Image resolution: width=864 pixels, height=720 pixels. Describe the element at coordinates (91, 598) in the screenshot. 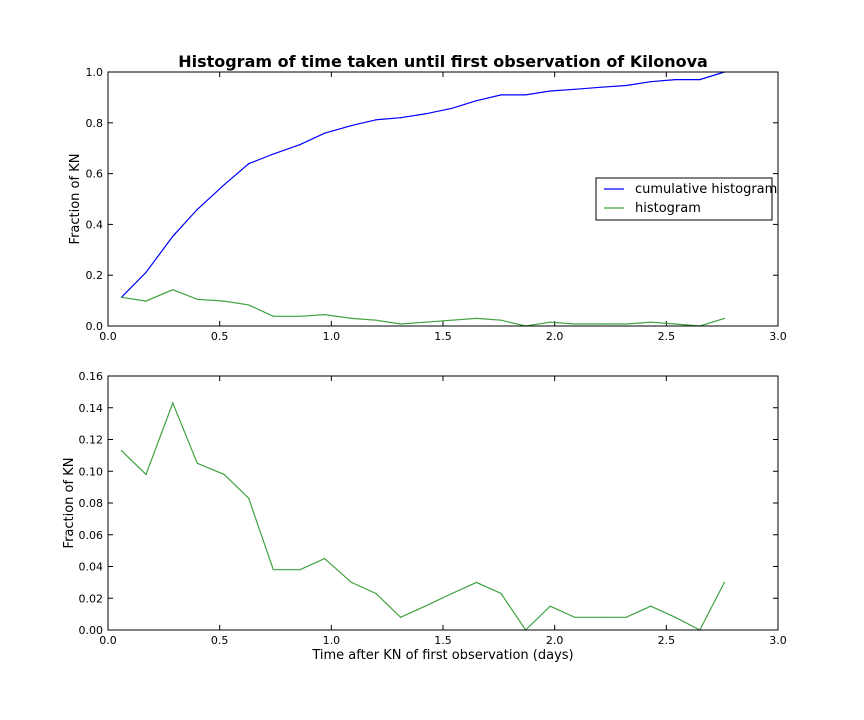

I see `y-tick-label: 0.02` at that location.